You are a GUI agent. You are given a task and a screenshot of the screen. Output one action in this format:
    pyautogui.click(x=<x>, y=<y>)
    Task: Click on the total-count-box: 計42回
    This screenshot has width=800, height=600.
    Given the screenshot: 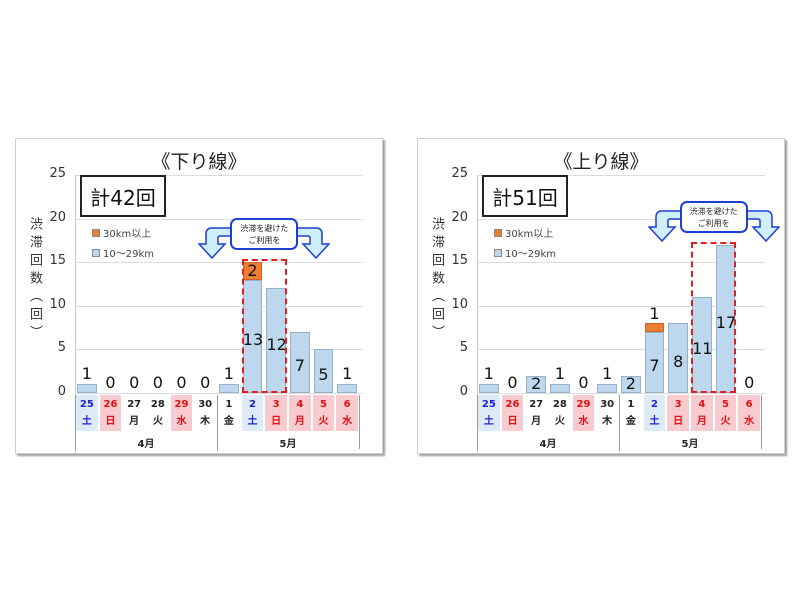 What is the action you would take?
    pyautogui.click(x=123, y=196)
    